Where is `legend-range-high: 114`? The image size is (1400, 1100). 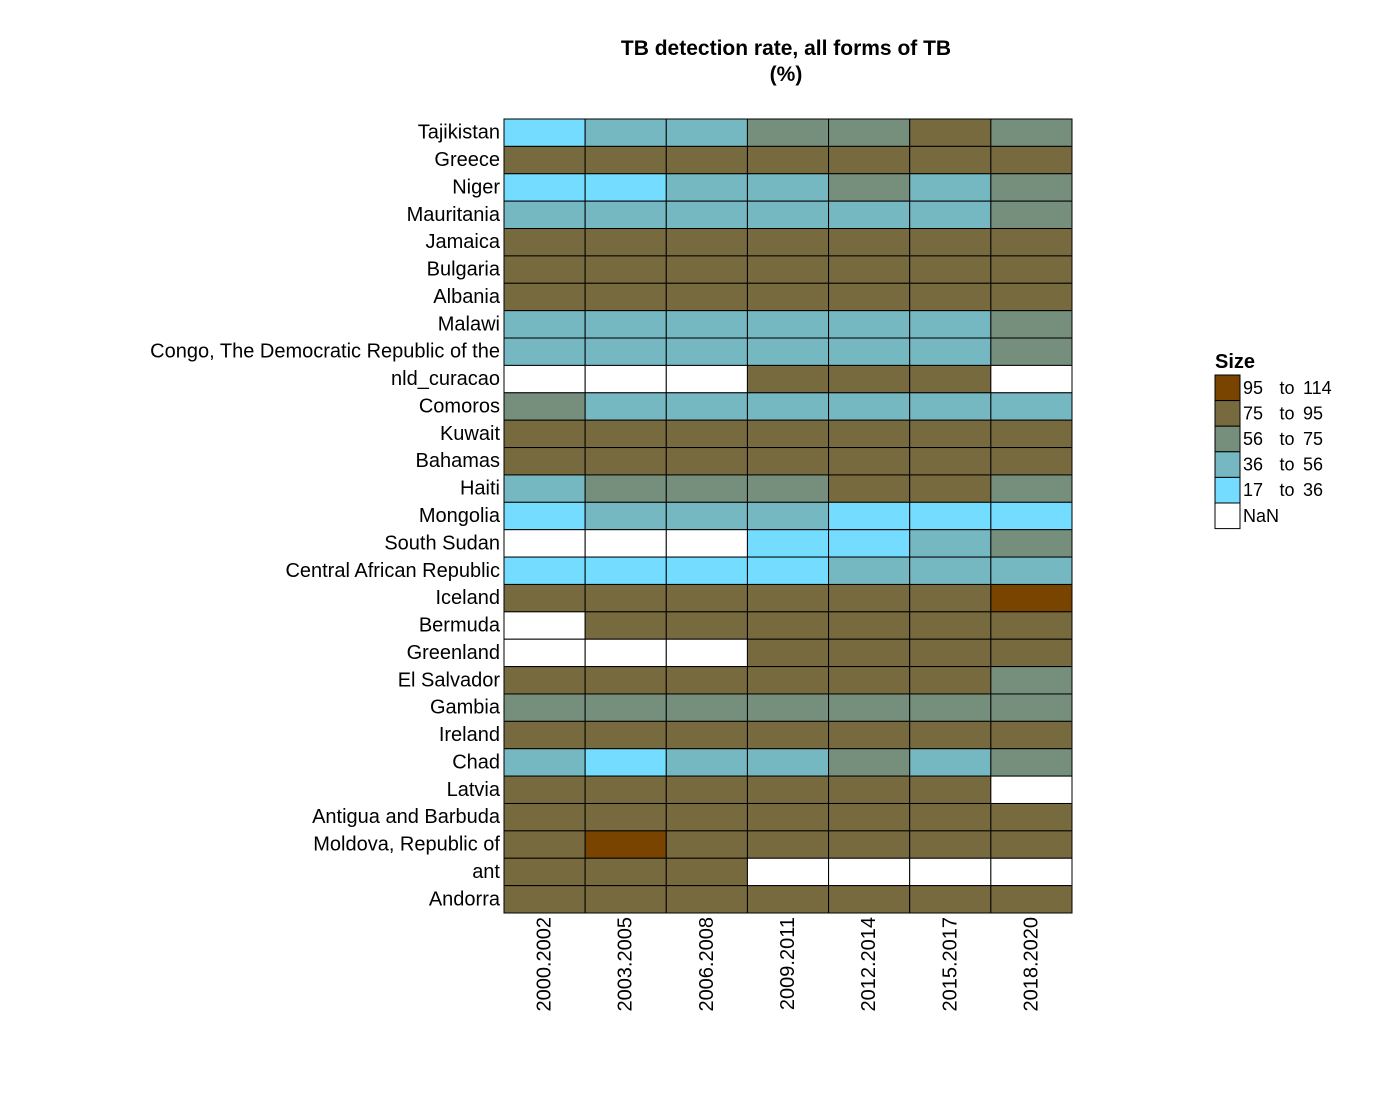 legend-range-high: 114 is located at coordinates (1317, 388).